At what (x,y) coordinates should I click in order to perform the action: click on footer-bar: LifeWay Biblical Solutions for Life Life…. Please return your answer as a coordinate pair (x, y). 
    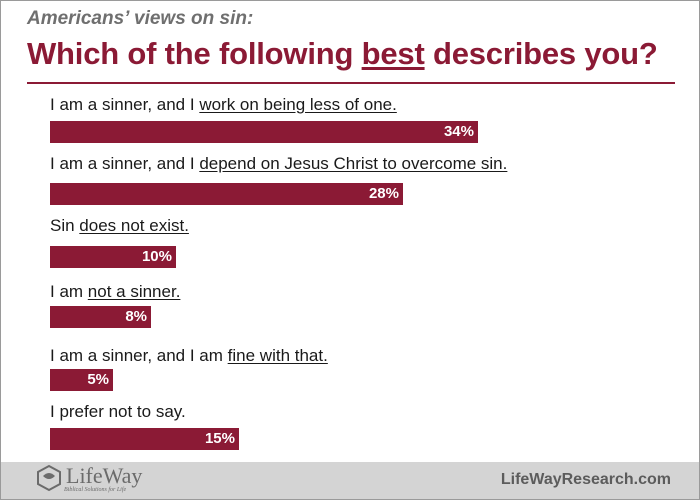
    Looking at the image, I should click on (350, 480).